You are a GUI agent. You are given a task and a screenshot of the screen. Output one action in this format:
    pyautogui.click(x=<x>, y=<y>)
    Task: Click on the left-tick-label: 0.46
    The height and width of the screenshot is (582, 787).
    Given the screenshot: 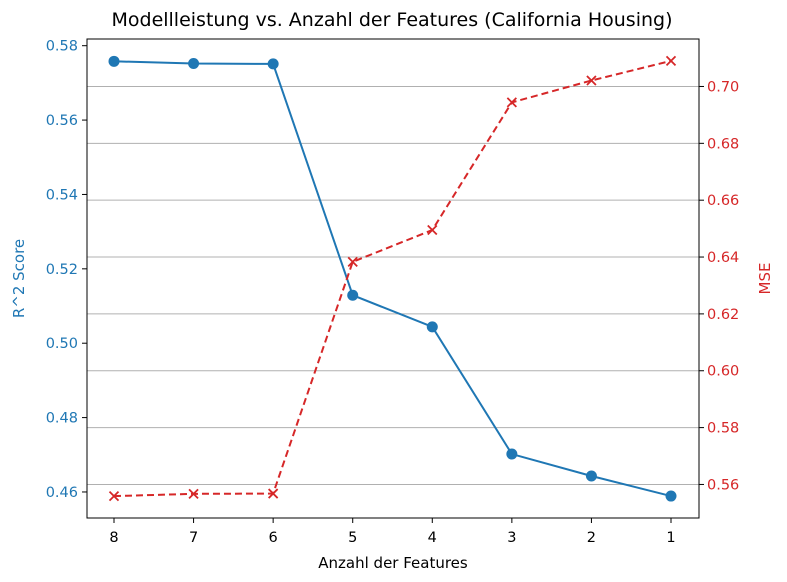 What is the action you would take?
    pyautogui.click(x=62, y=493)
    